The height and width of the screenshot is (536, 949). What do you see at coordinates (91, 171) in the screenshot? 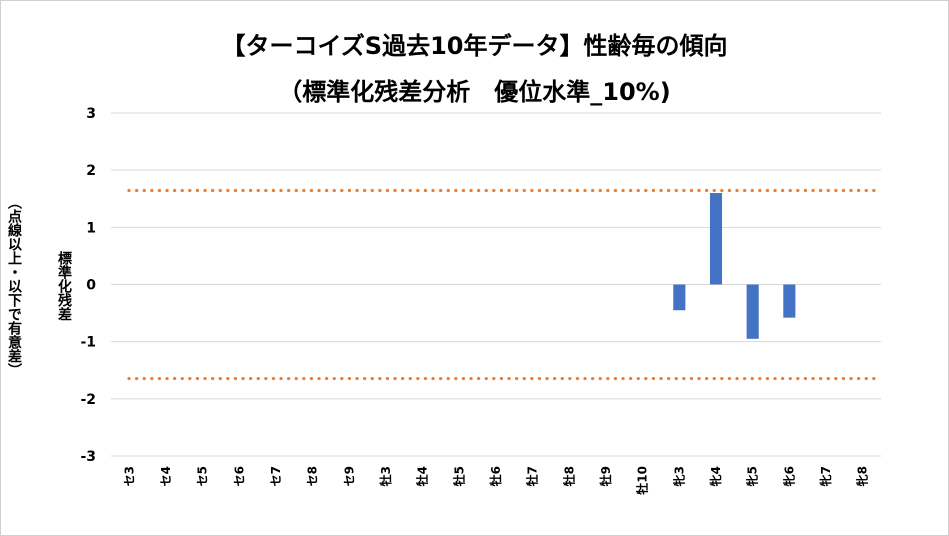
I see `y-tick-label: 2` at bounding box center [91, 171].